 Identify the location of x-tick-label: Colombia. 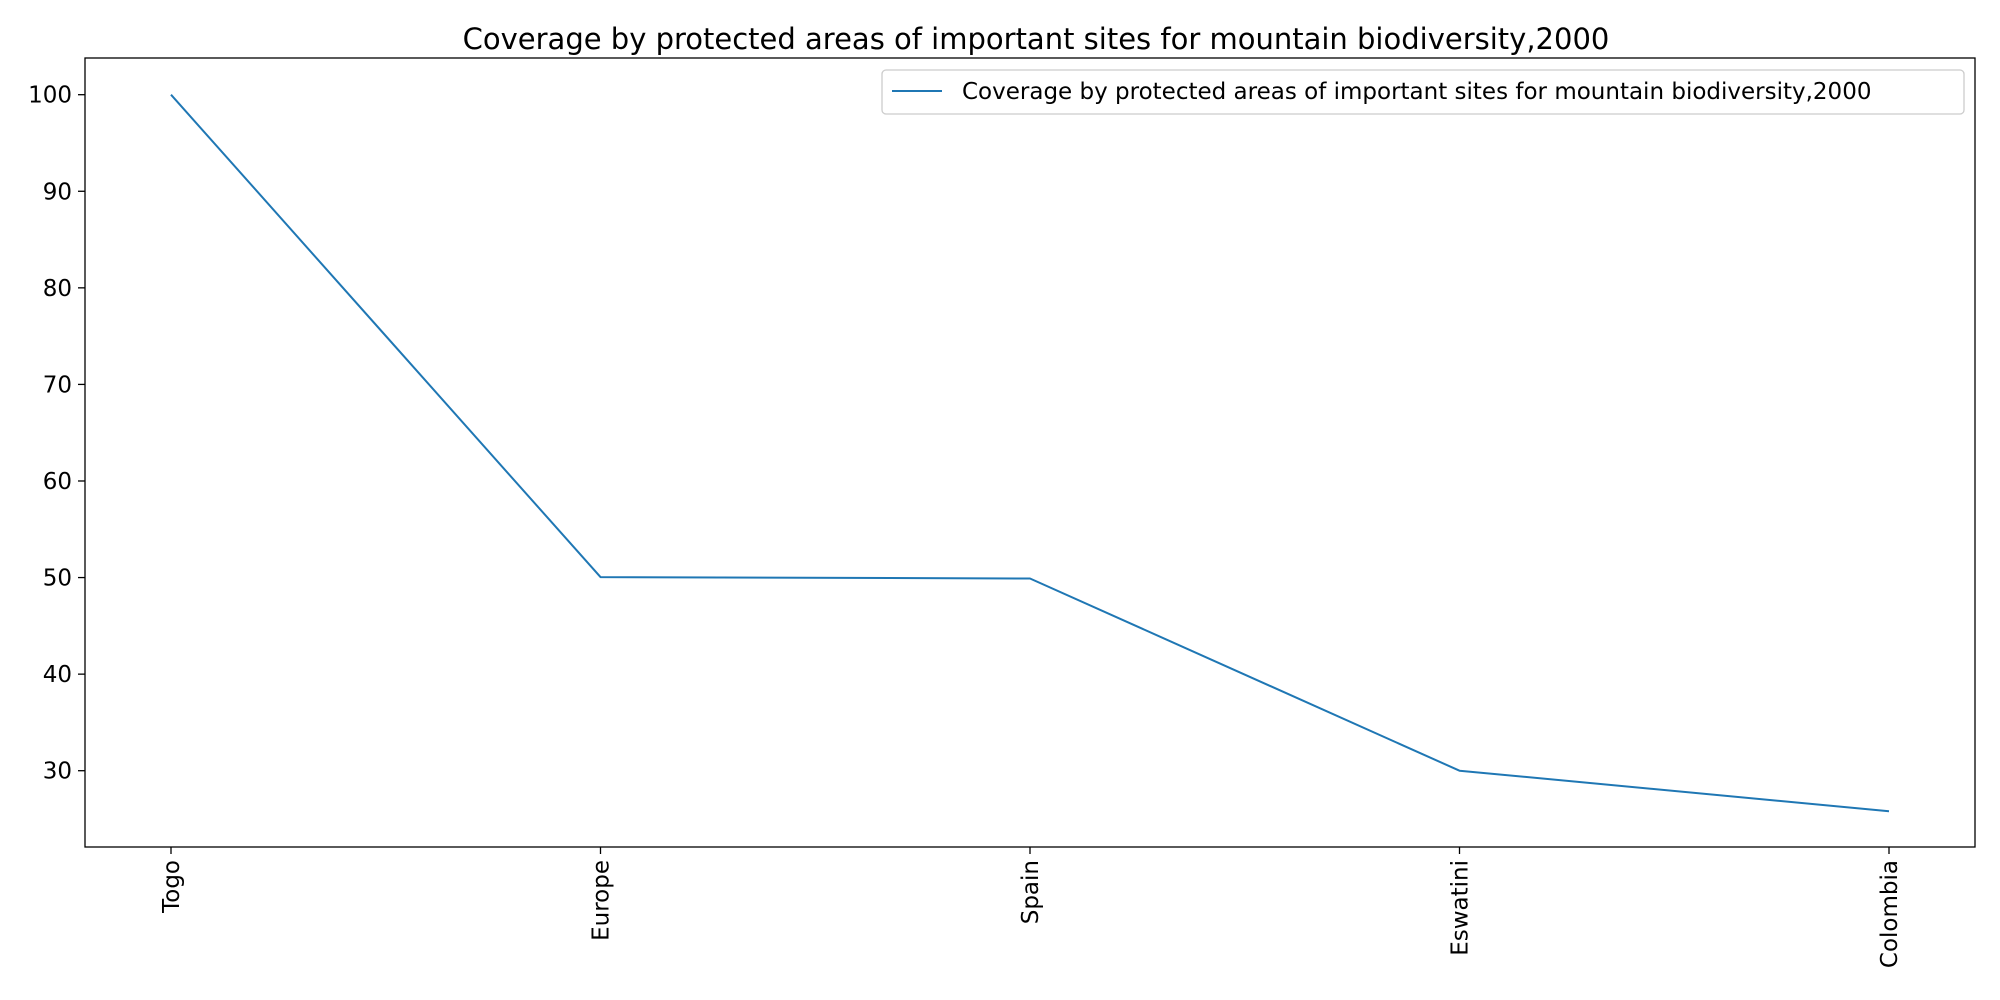
(1890, 914).